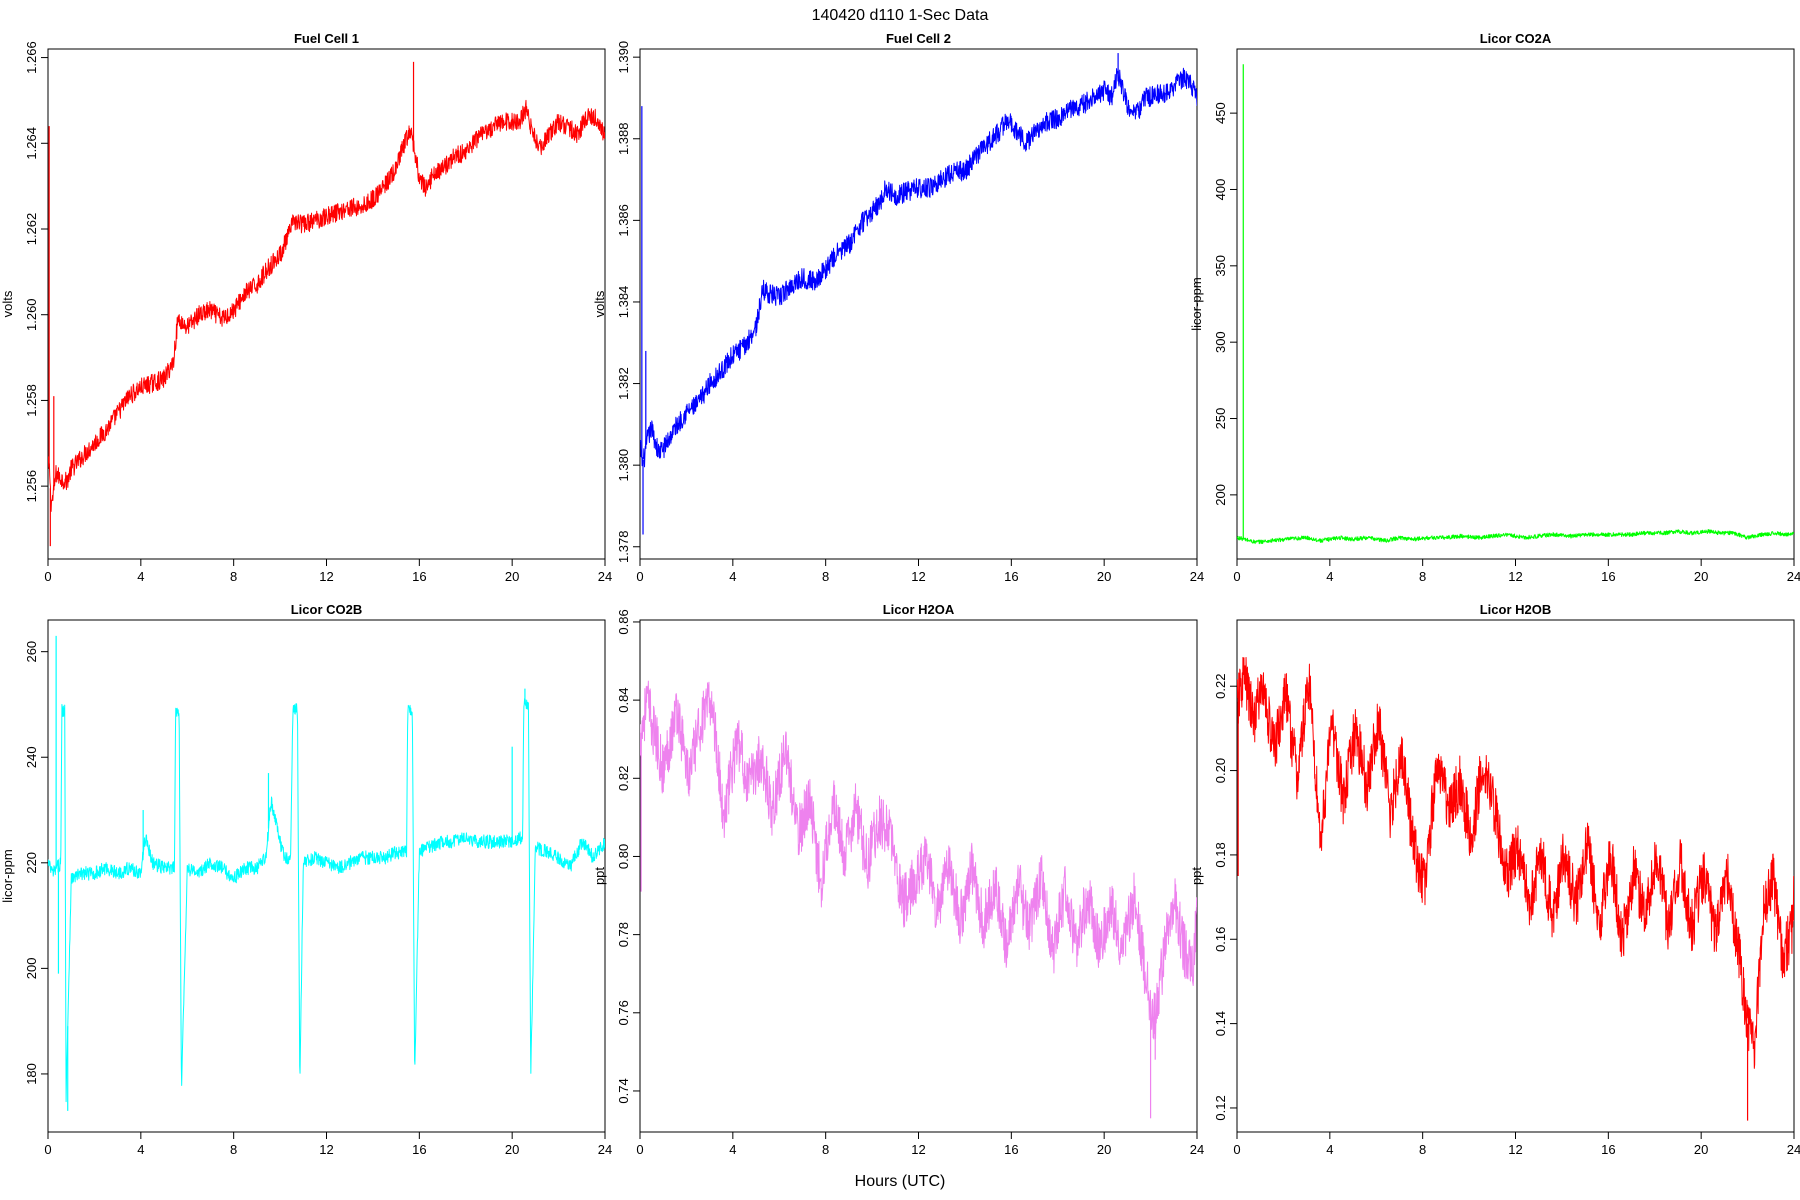 Image resolution: width=1800 pixels, height=1200 pixels. What do you see at coordinates (623, 1090) in the screenshot?
I see `y-tick-label: 0.74` at bounding box center [623, 1090].